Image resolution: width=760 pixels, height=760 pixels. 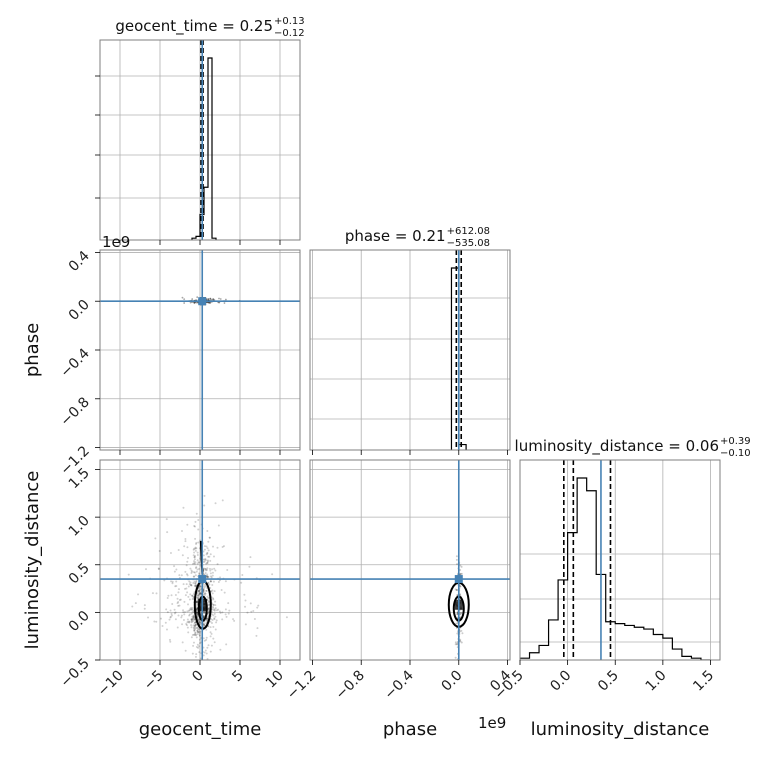 I want to click on y-tick-label: 0.0, so click(x=79, y=621).